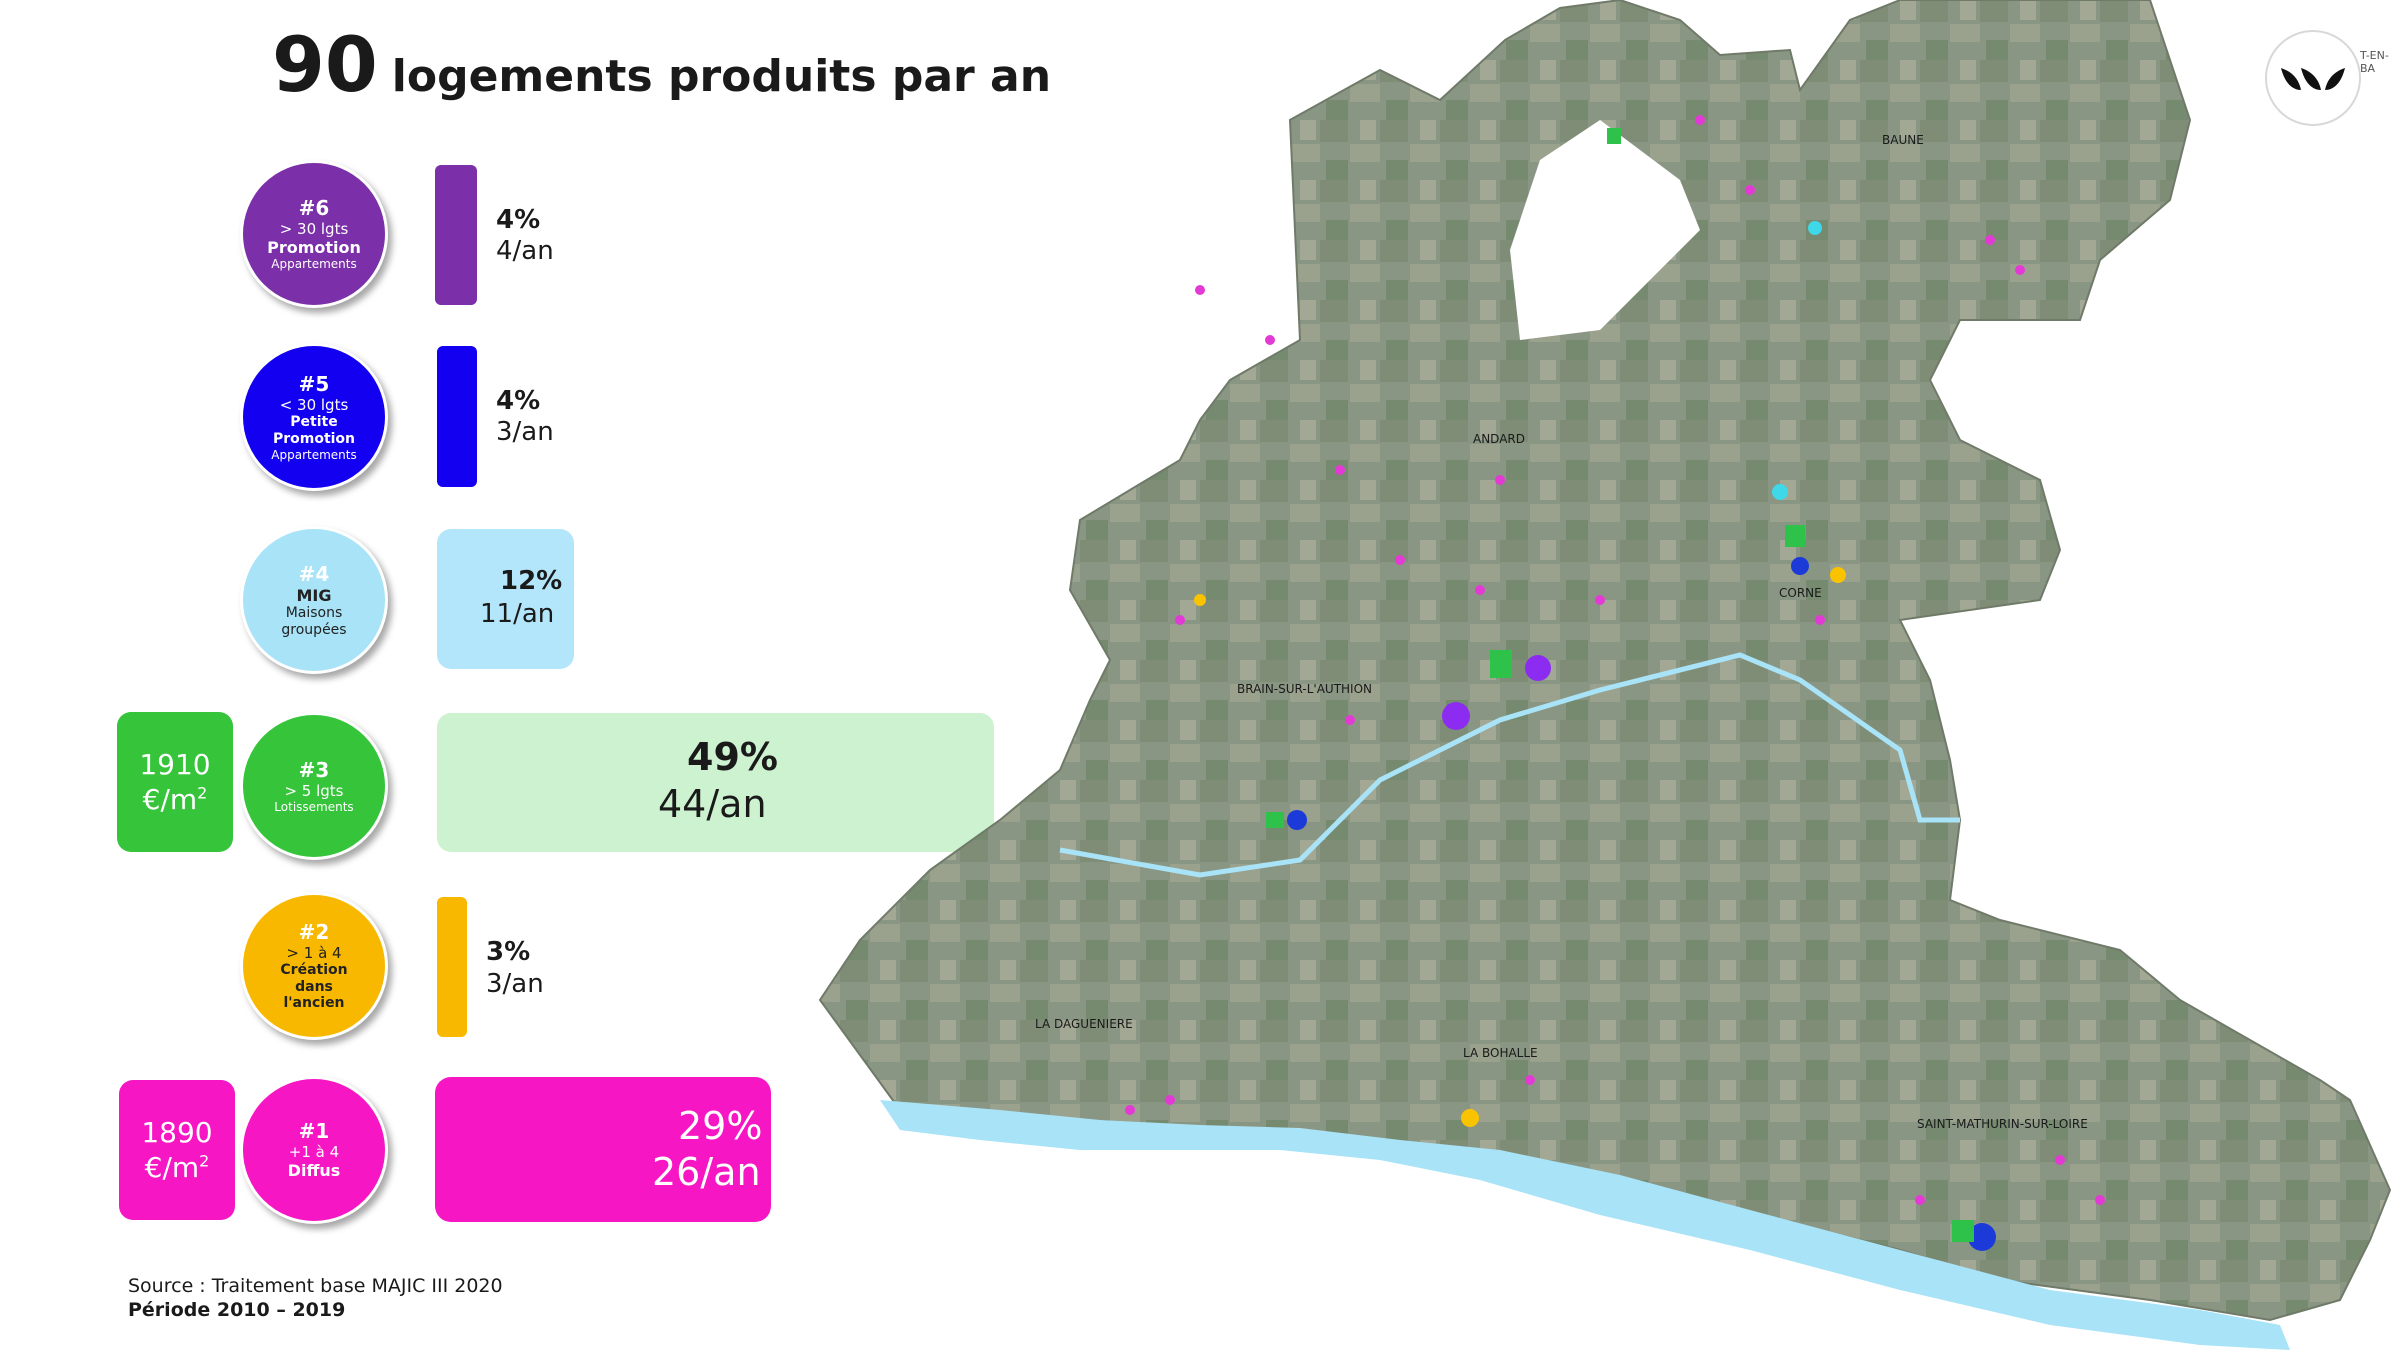 The height and width of the screenshot is (1350, 2400). I want to click on category-circle-6: #6 > 30 lgts Promotion Appartements, so click(314, 234).